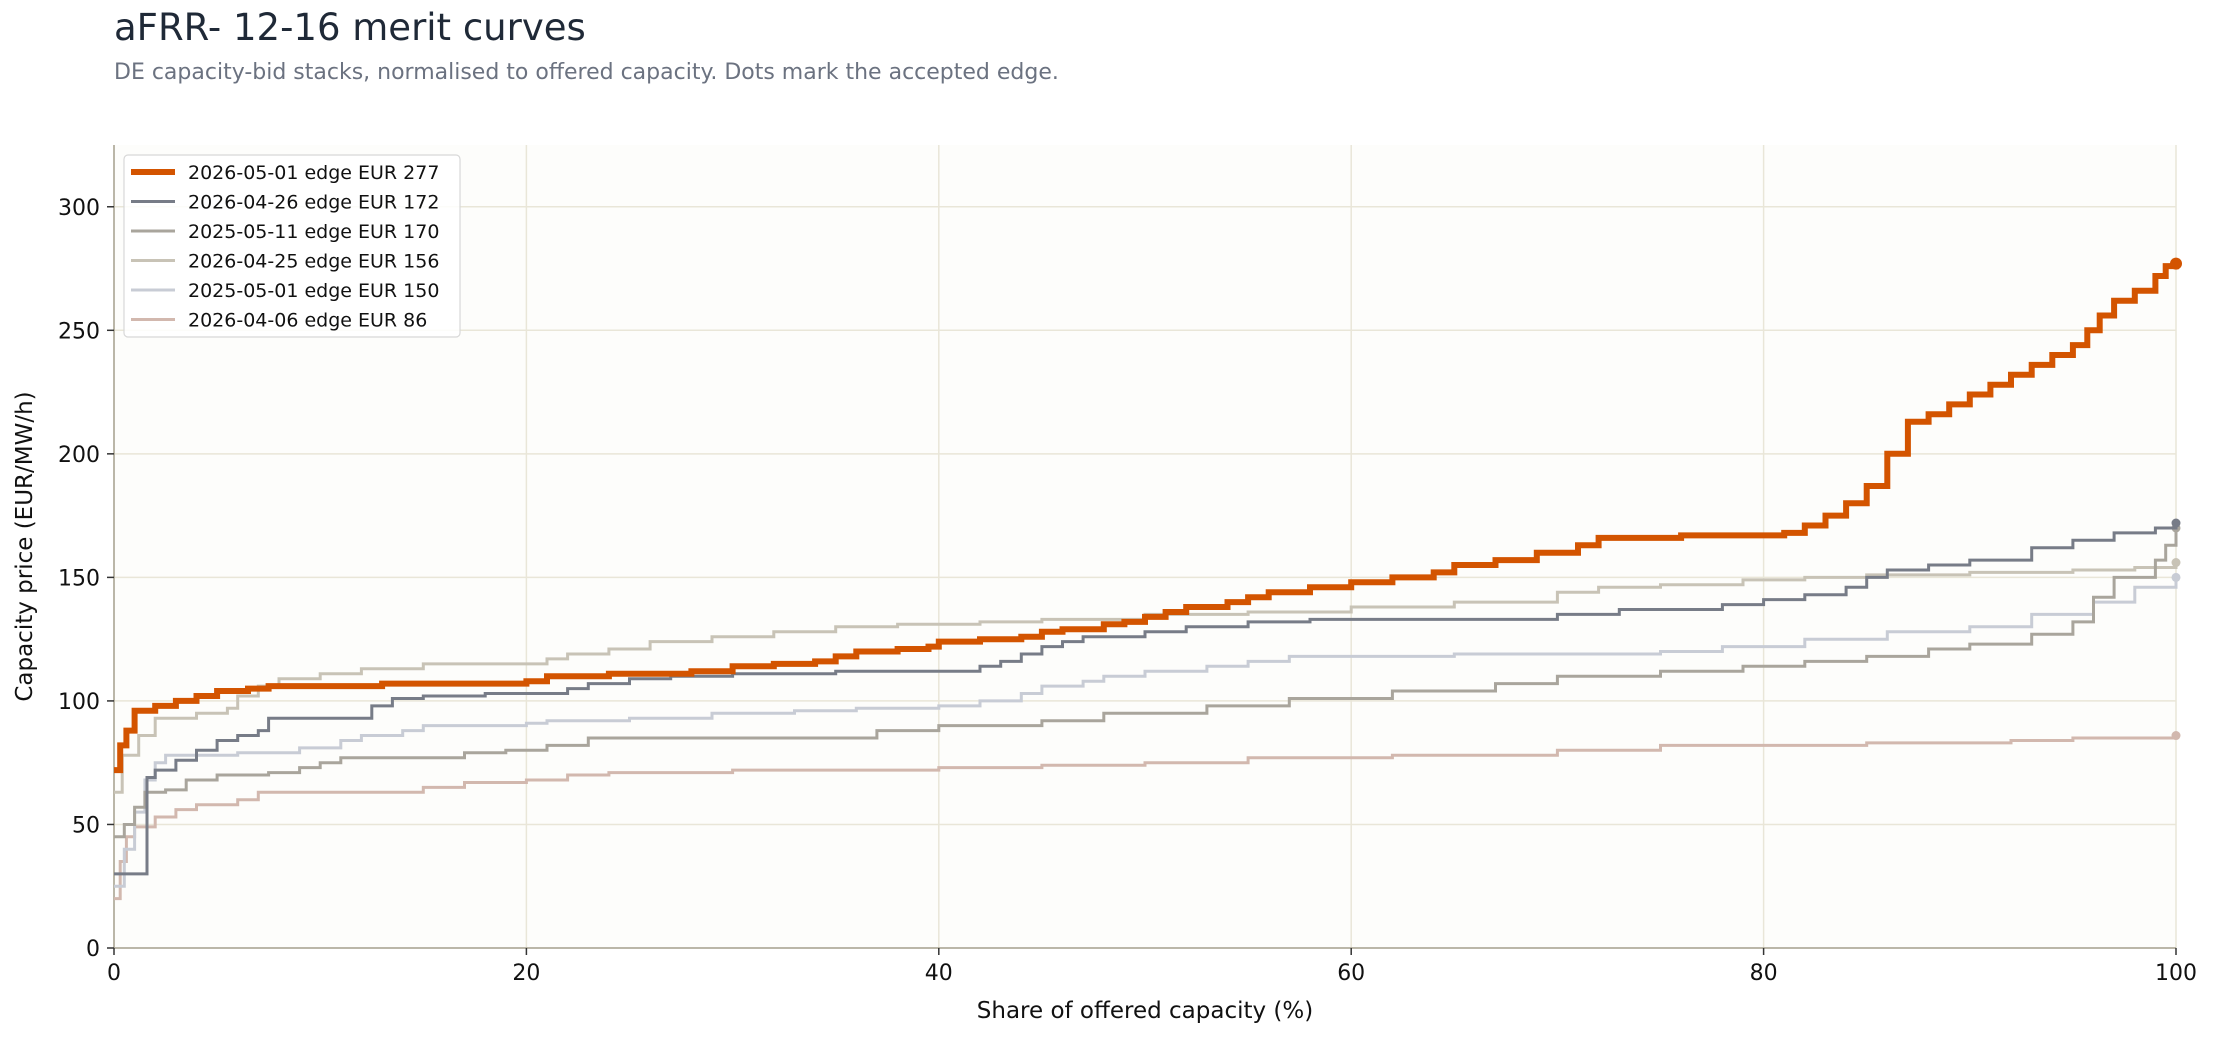 The width and height of the screenshot is (2213, 1037). Describe the element at coordinates (1764, 973) in the screenshot. I see `x-tick-label: 80` at that location.